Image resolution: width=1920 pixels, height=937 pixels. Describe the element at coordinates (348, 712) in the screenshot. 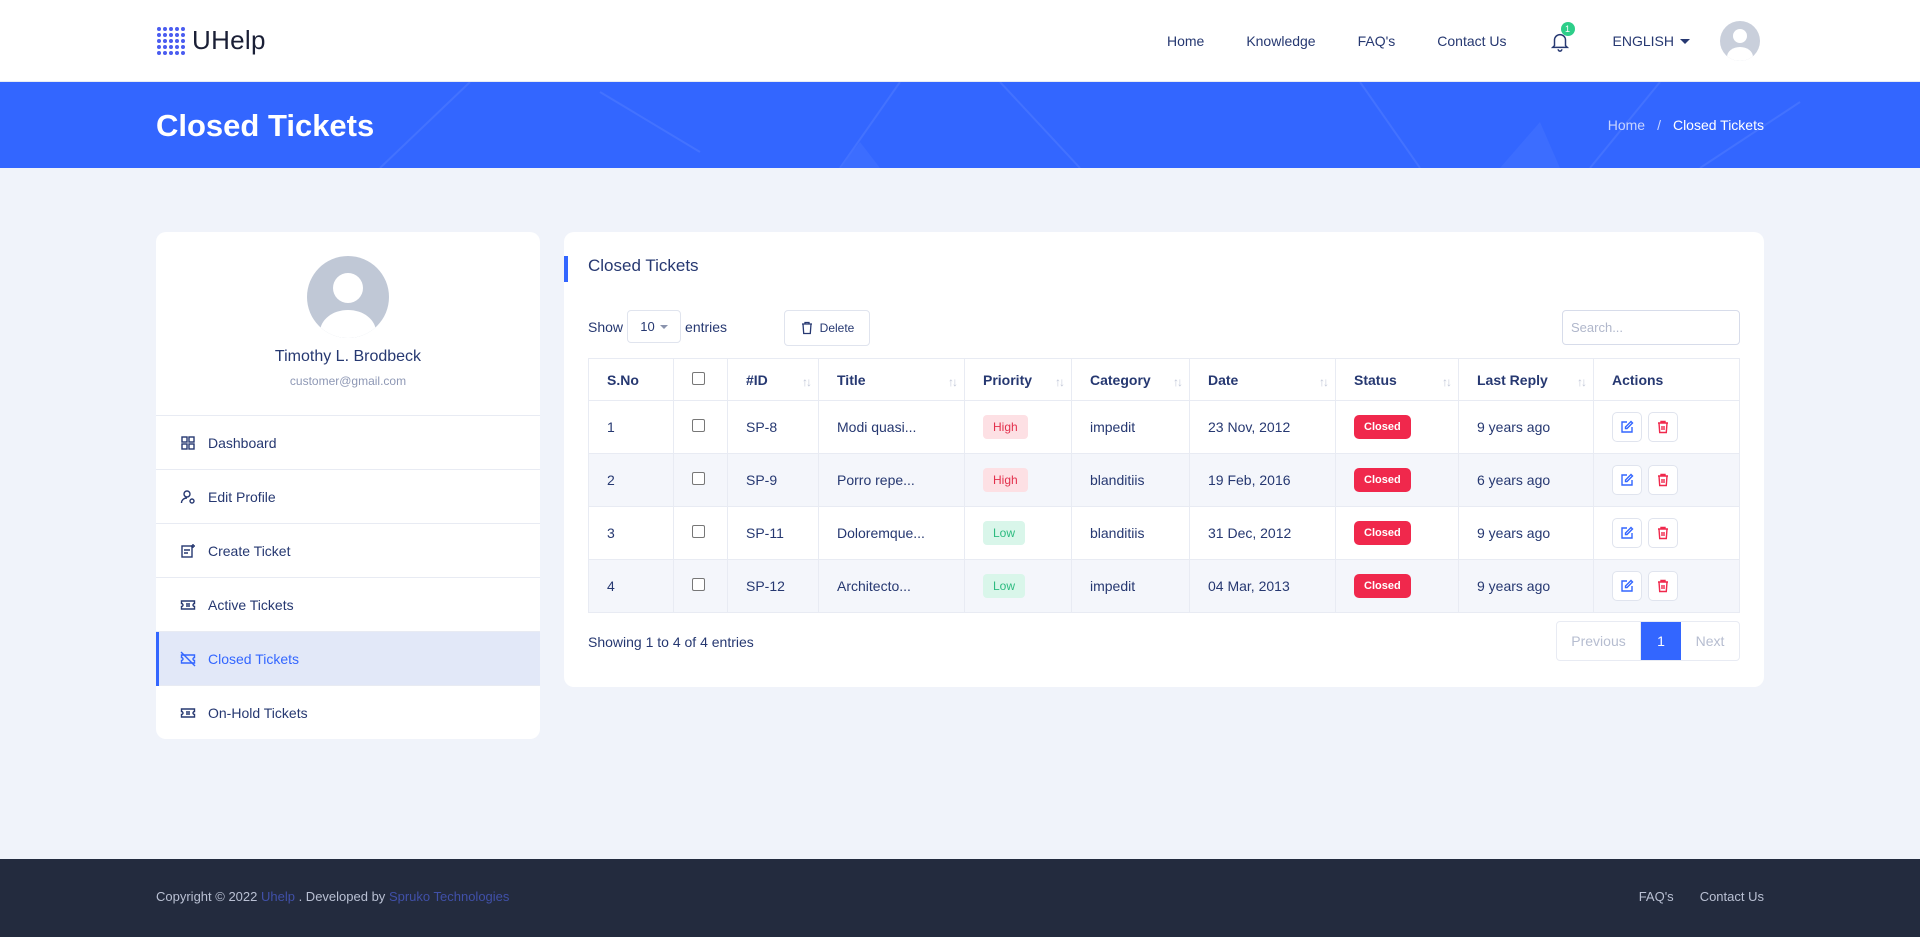

I see `sidebar-item-on-hold-tickets: On-Hold Tickets` at that location.